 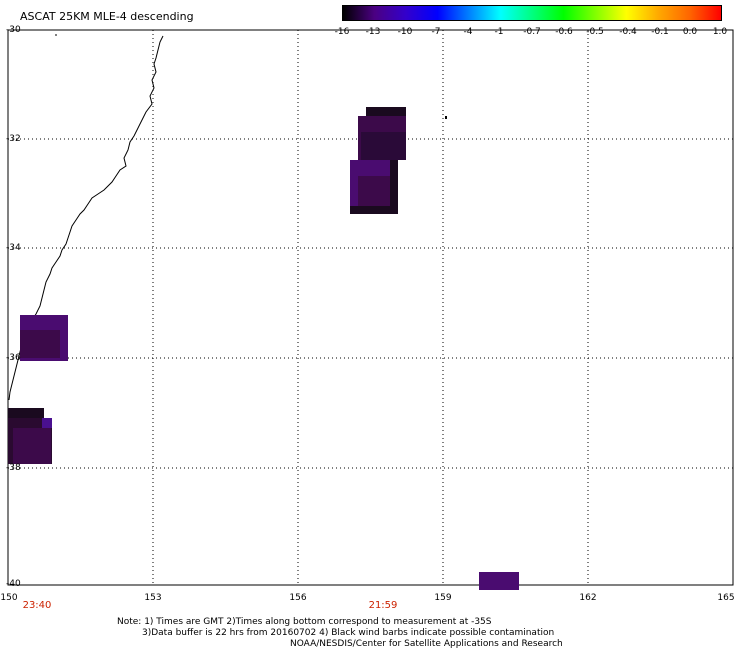 What do you see at coordinates (468, 32) in the screenshot?
I see `colorbar-label: -4` at bounding box center [468, 32].